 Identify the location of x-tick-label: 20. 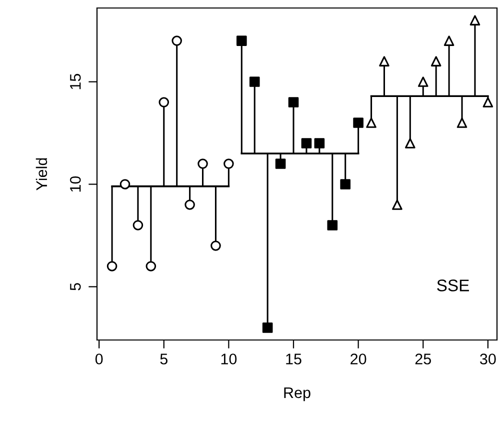
(358, 359).